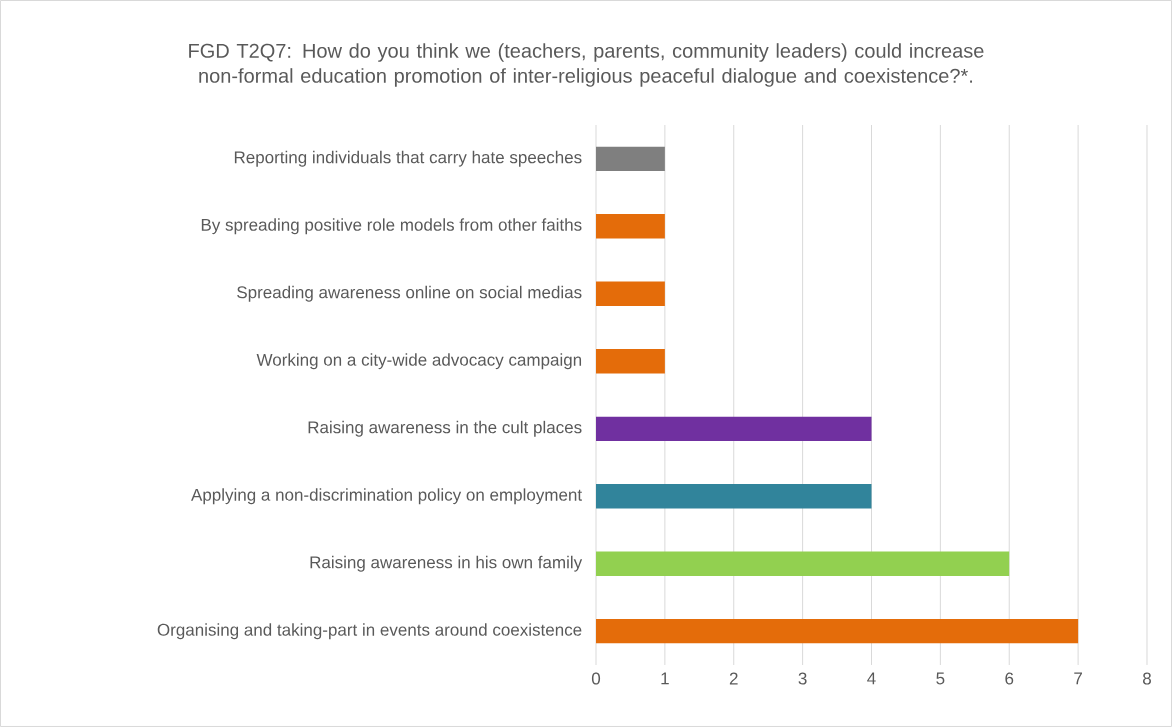 The height and width of the screenshot is (727, 1172). I want to click on x-tick-label: 7, so click(1078, 678).